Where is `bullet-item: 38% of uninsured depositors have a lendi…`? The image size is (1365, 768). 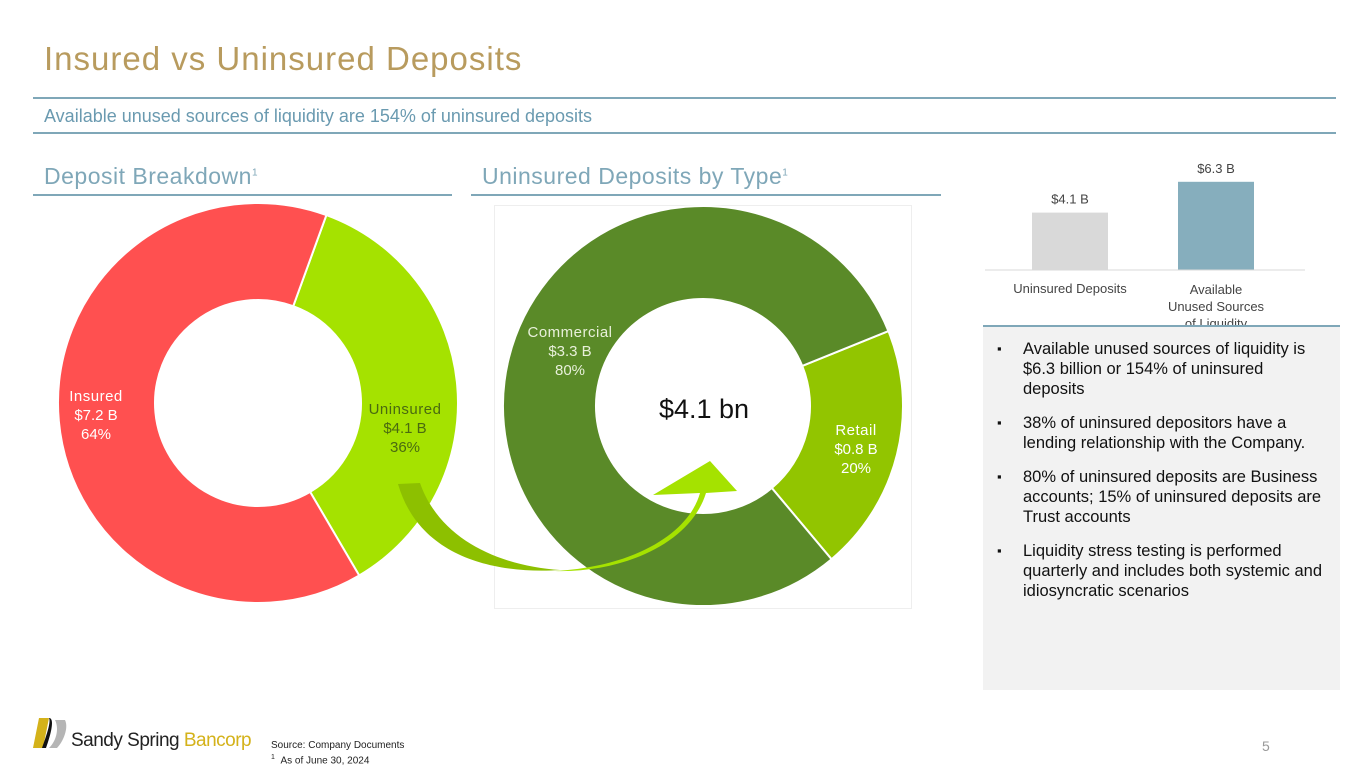
bullet-item: 38% of uninsured depositors have a lendi… is located at coordinates (1160, 433).